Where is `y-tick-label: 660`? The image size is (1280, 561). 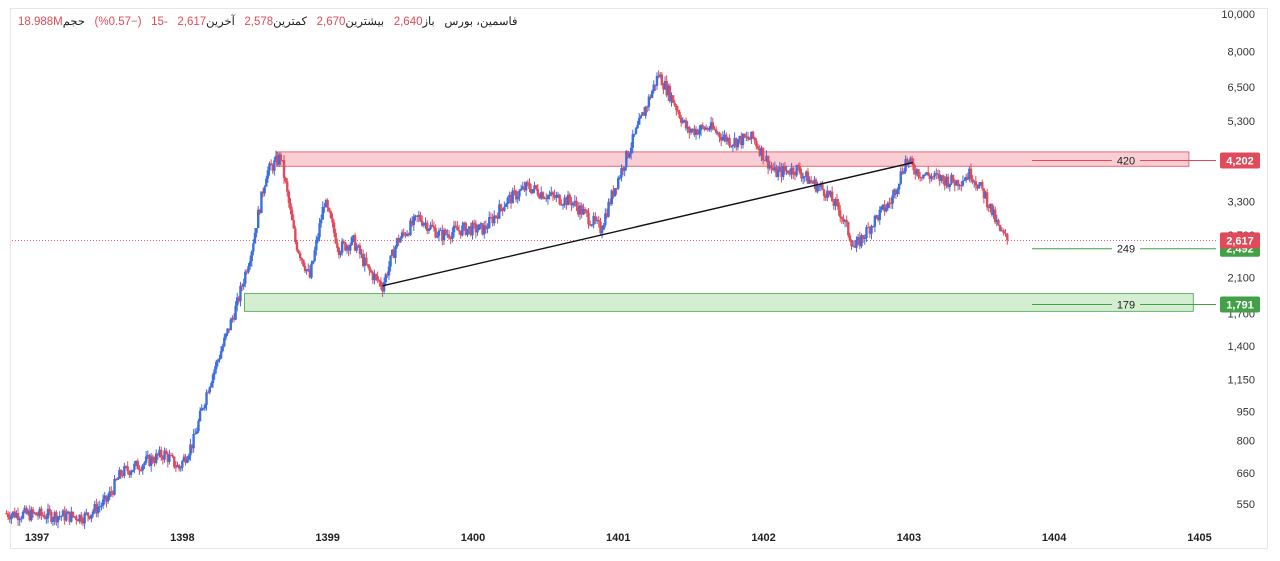
y-tick-label: 660 is located at coordinates (1246, 474).